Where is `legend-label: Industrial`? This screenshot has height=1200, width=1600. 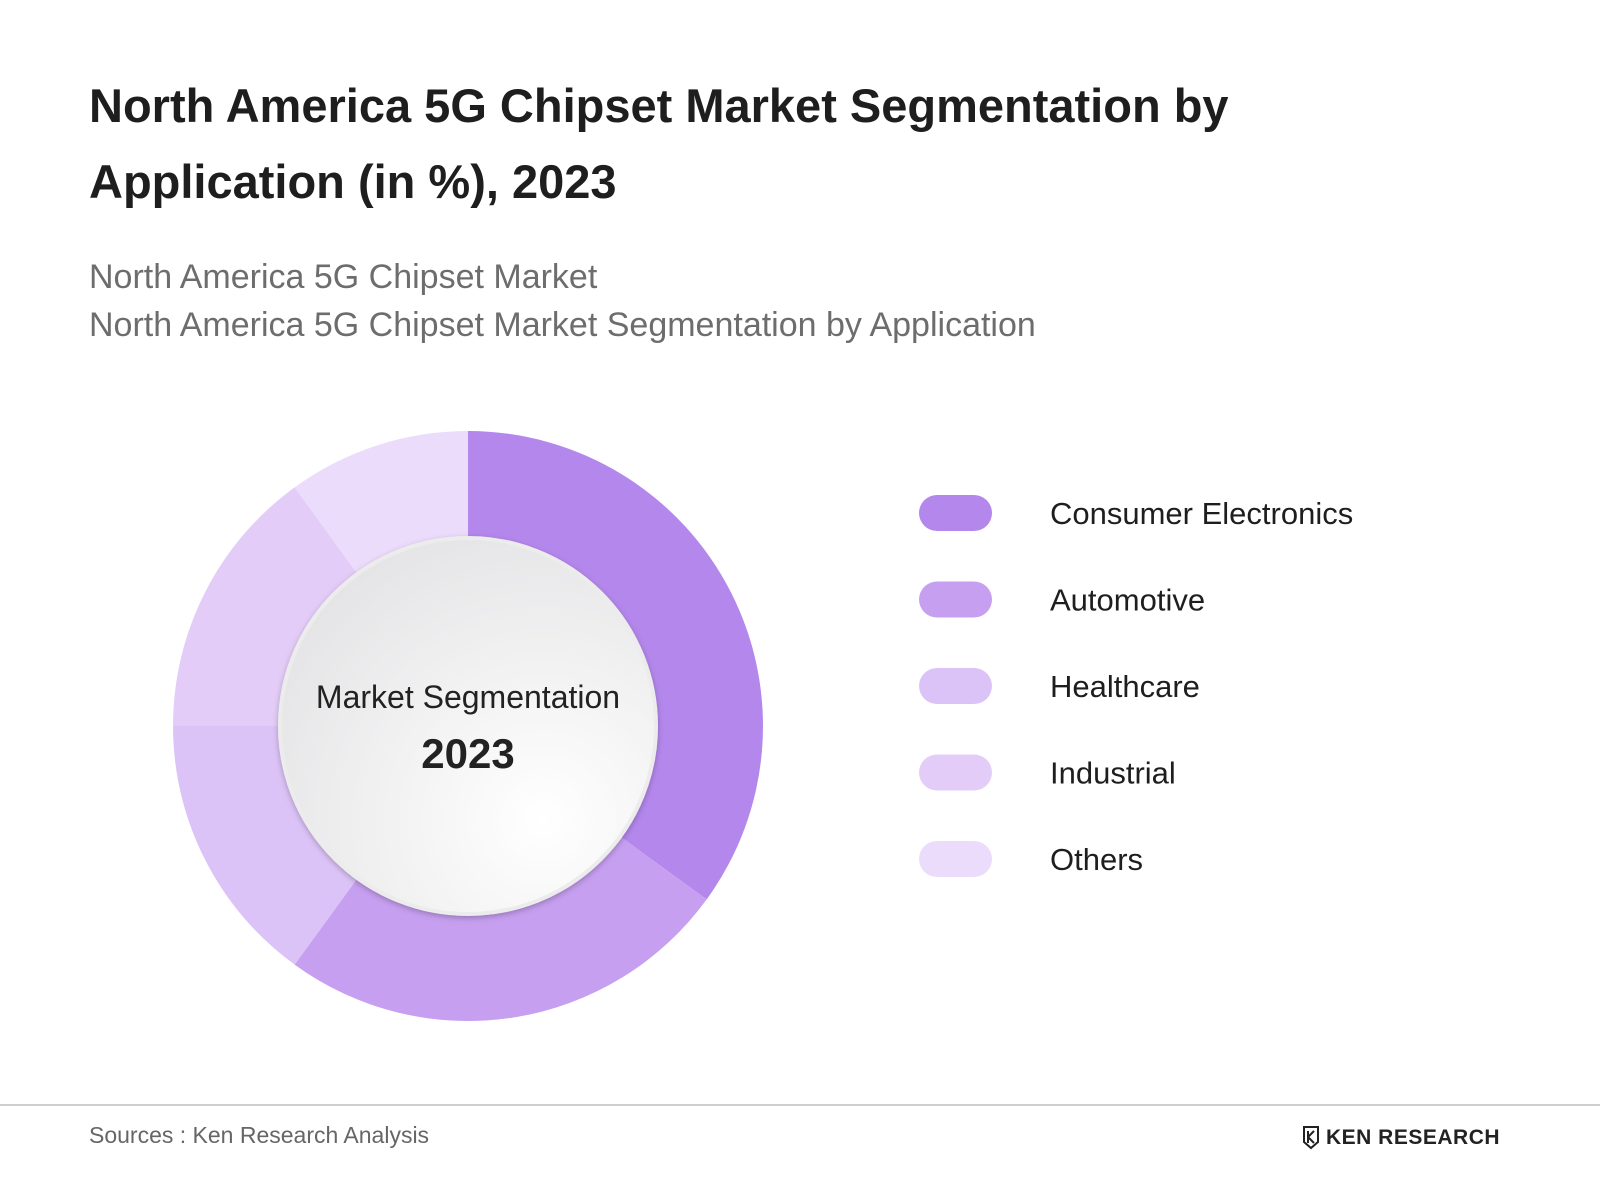 legend-label: Industrial is located at coordinates (1113, 773).